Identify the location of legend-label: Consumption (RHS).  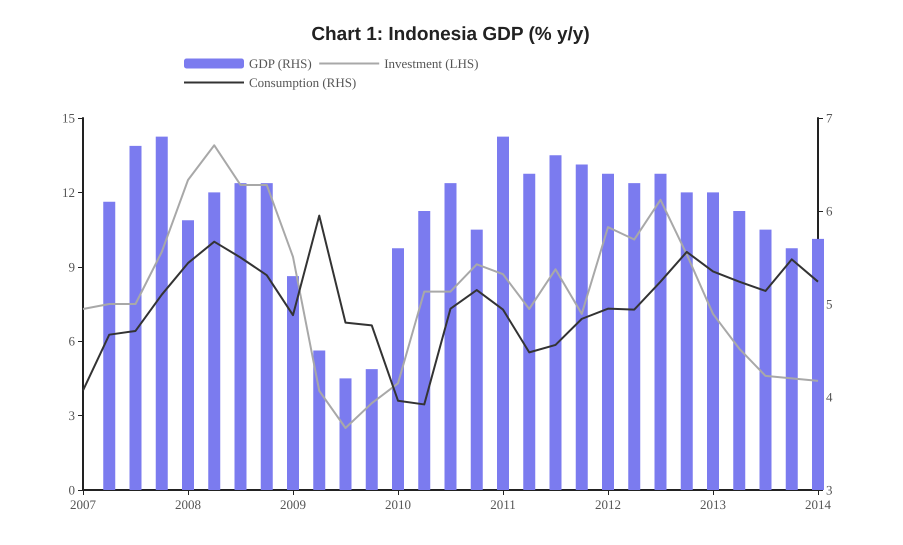
(302, 82).